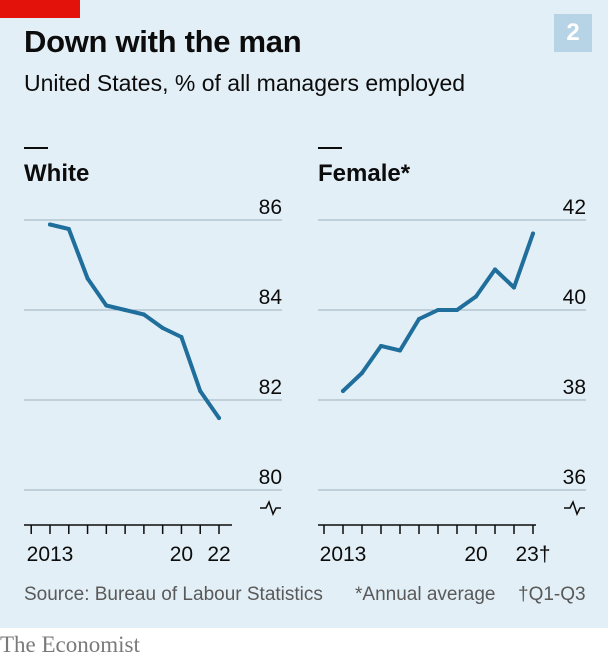  What do you see at coordinates (425, 594) in the screenshot?
I see `annual-average-note: *Annual average` at bounding box center [425, 594].